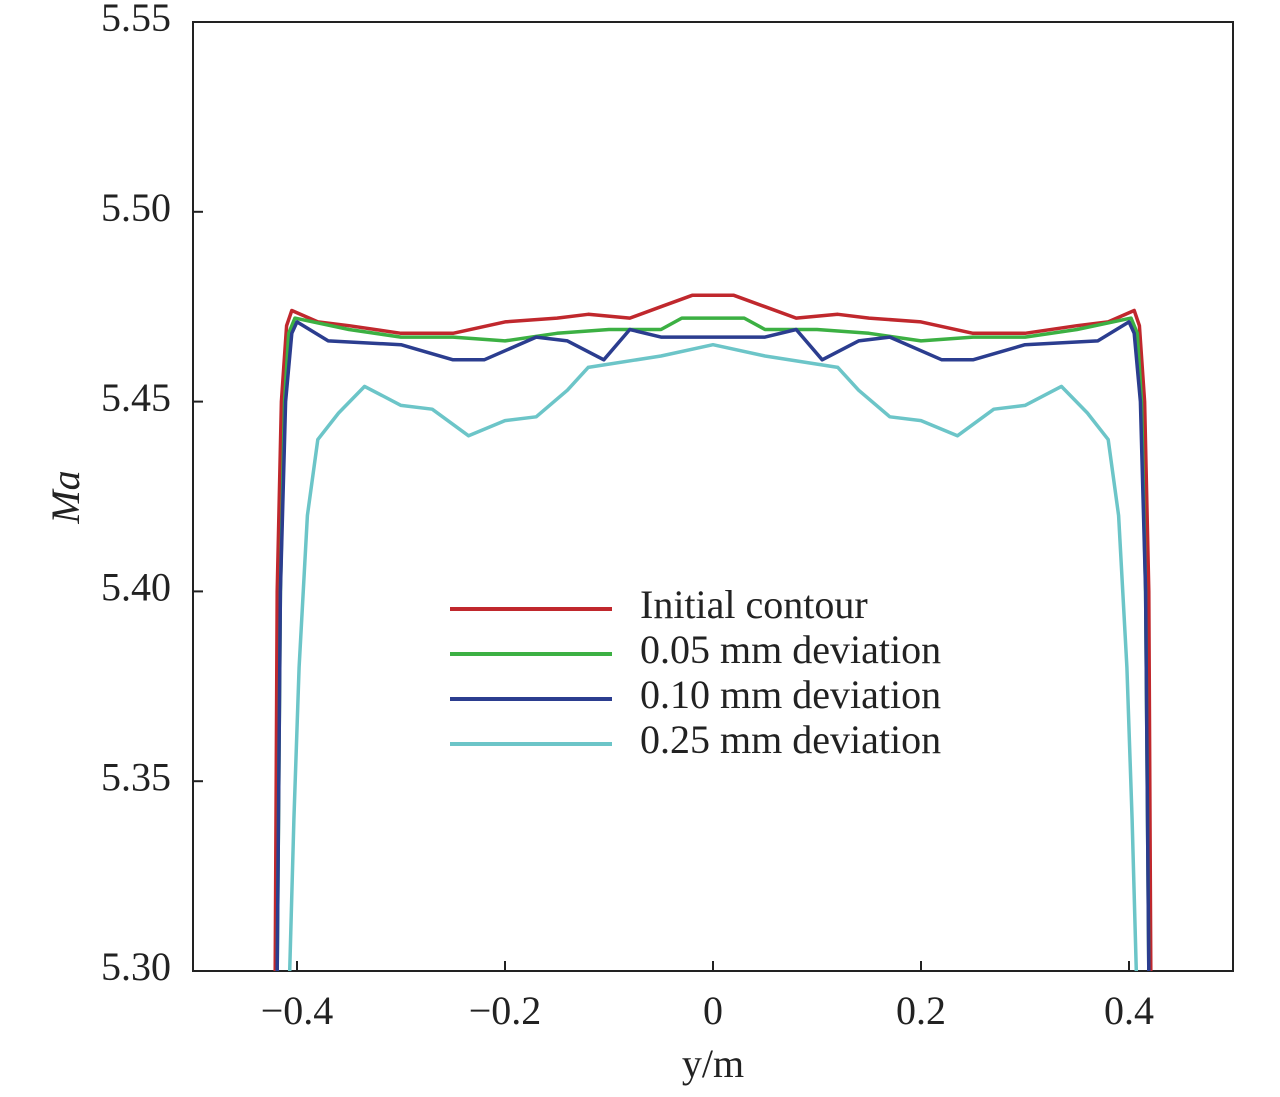 Image resolution: width=1280 pixels, height=1097 pixels. I want to click on x-tick-label: 0, so click(713, 1010).